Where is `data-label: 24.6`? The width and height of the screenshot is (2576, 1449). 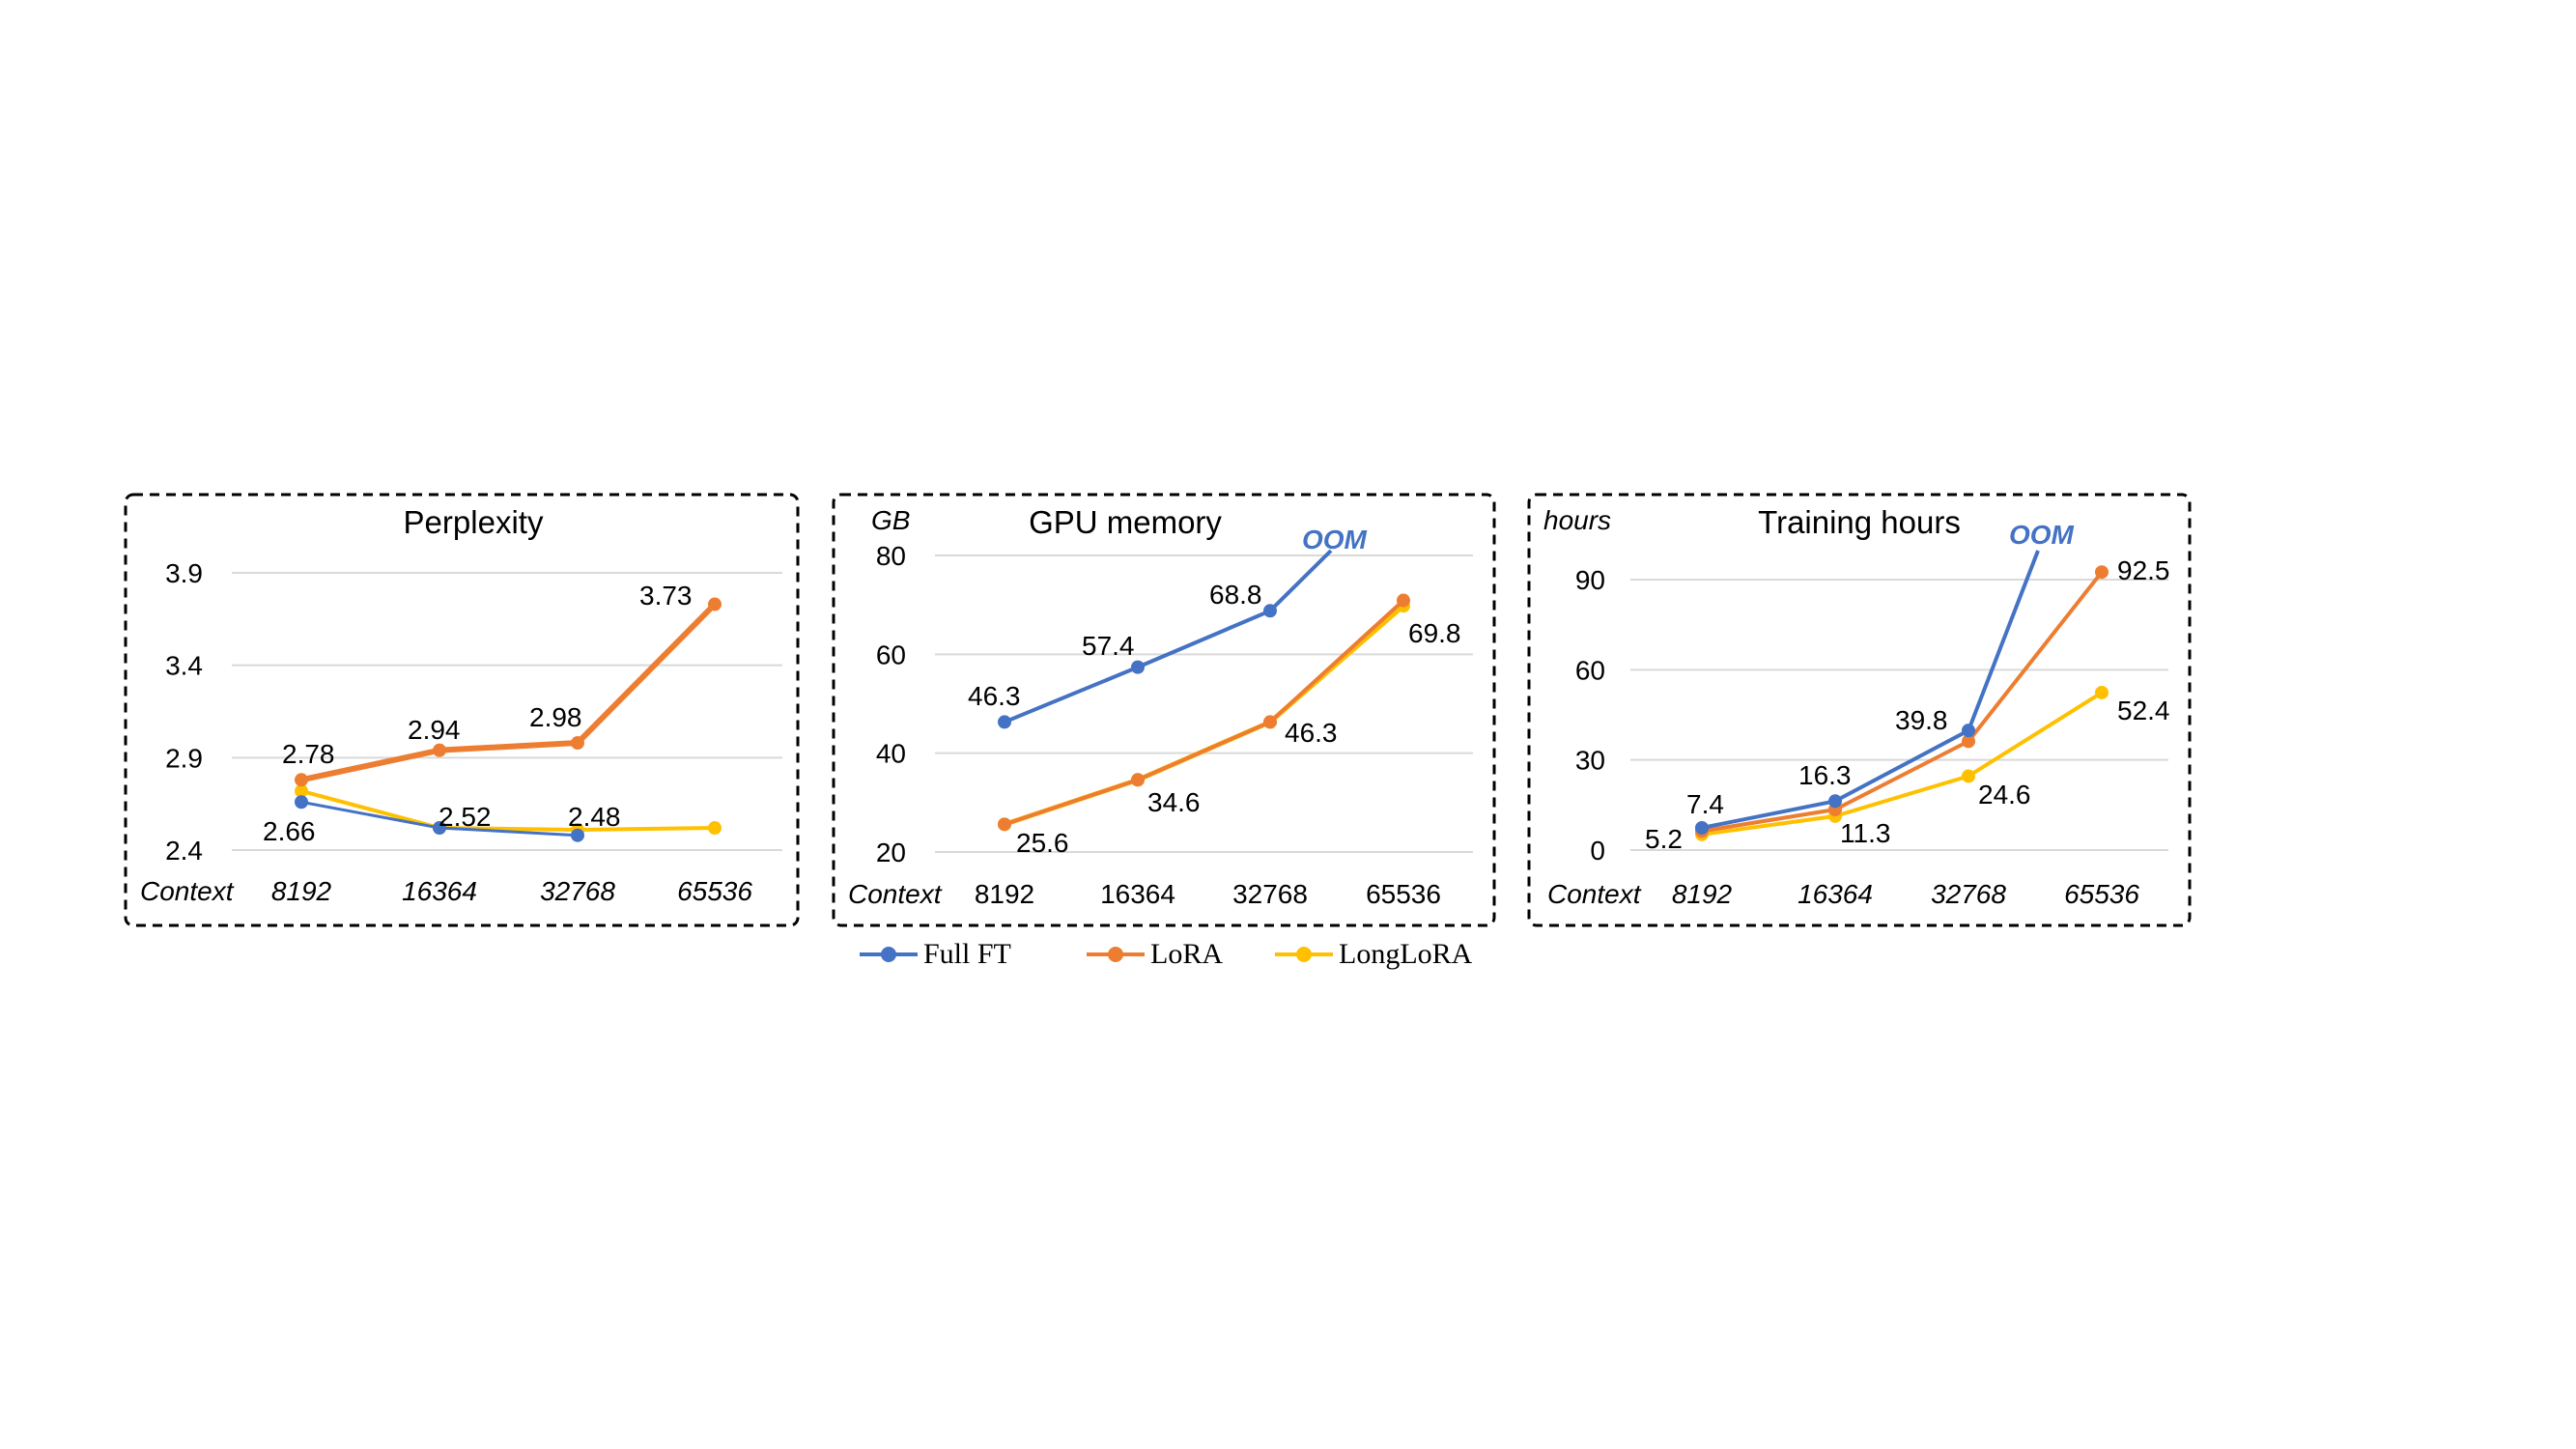 data-label: 24.6 is located at coordinates (2005, 795).